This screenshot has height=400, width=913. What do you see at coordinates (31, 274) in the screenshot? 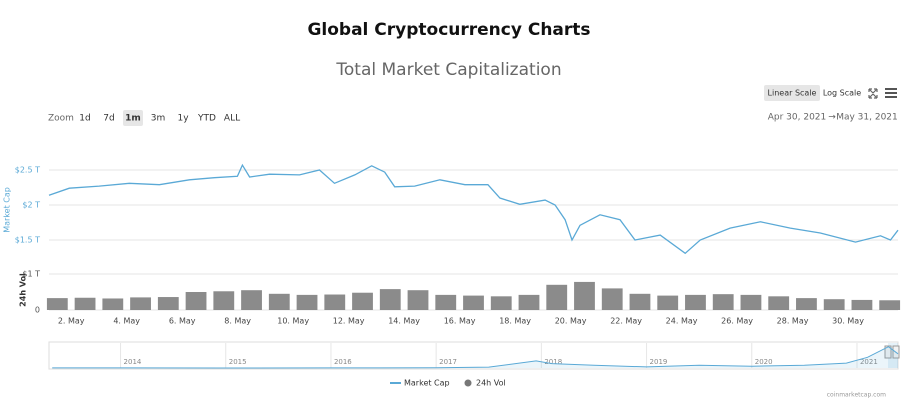
I see `y2-tick-label: $1 T` at bounding box center [31, 274].